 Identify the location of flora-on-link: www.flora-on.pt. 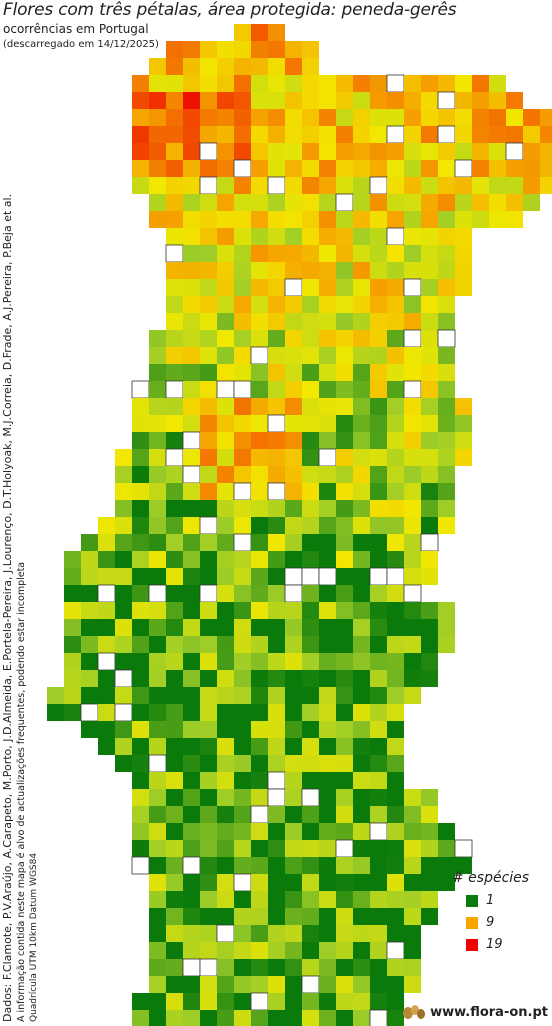
(475, 1012).